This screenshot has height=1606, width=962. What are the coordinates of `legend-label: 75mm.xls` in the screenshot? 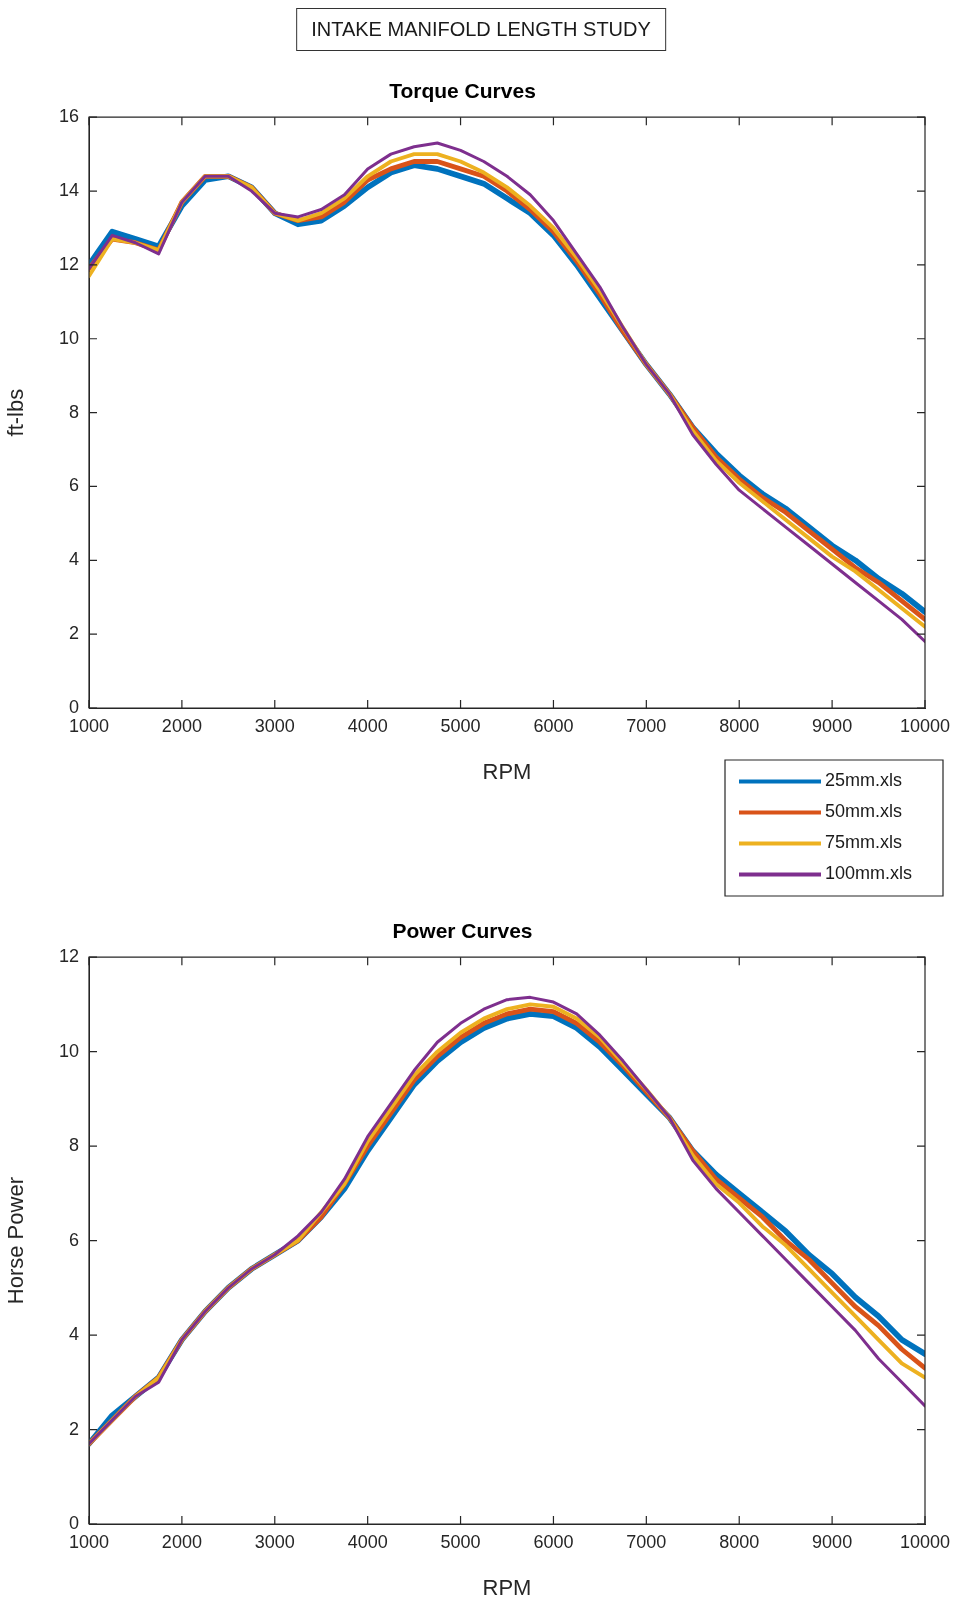 It's located at (864, 842).